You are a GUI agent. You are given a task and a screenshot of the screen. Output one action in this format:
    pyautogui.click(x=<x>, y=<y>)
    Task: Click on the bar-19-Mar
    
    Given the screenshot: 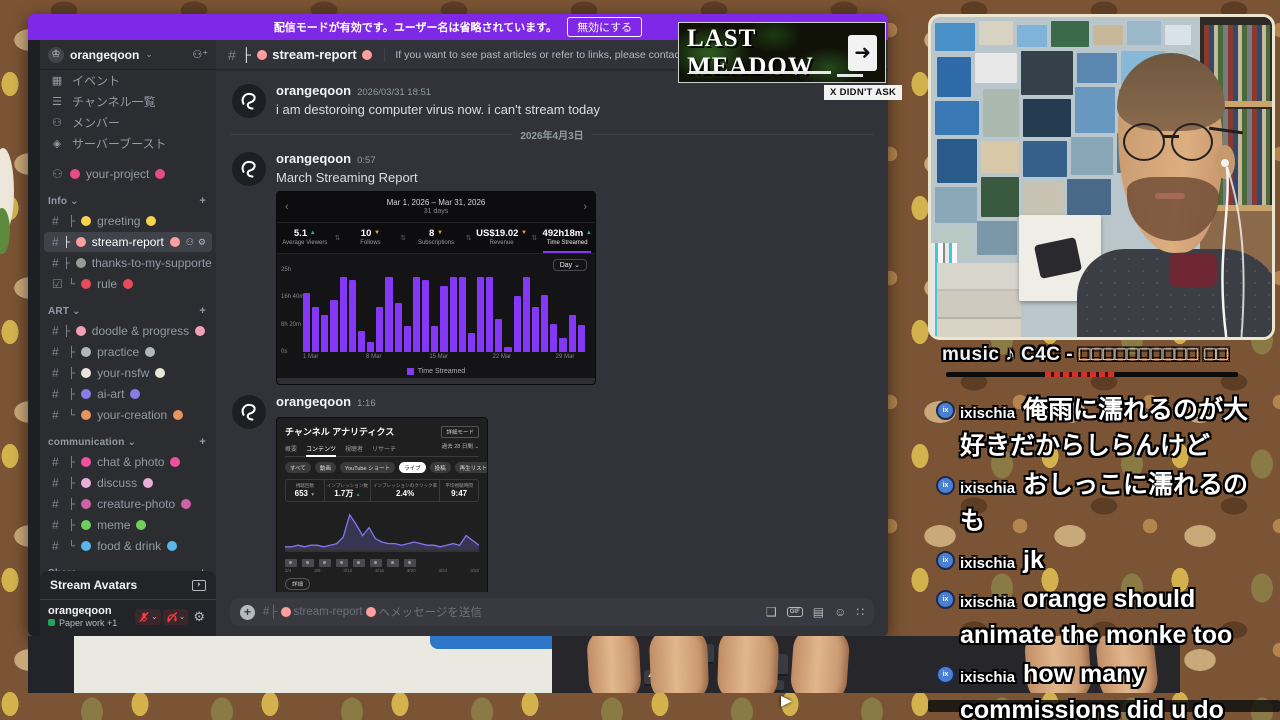 What is the action you would take?
    pyautogui.click(x=471, y=342)
    